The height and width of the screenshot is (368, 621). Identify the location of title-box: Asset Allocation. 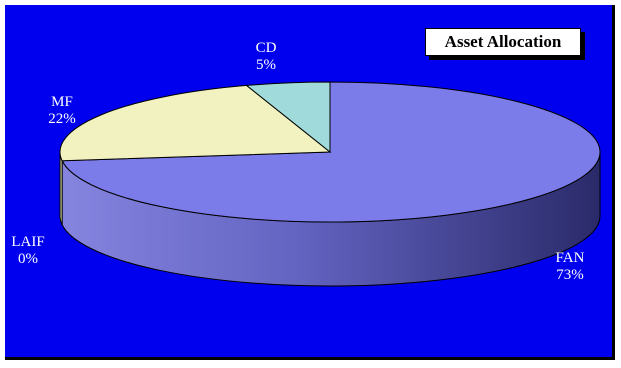
(505, 44).